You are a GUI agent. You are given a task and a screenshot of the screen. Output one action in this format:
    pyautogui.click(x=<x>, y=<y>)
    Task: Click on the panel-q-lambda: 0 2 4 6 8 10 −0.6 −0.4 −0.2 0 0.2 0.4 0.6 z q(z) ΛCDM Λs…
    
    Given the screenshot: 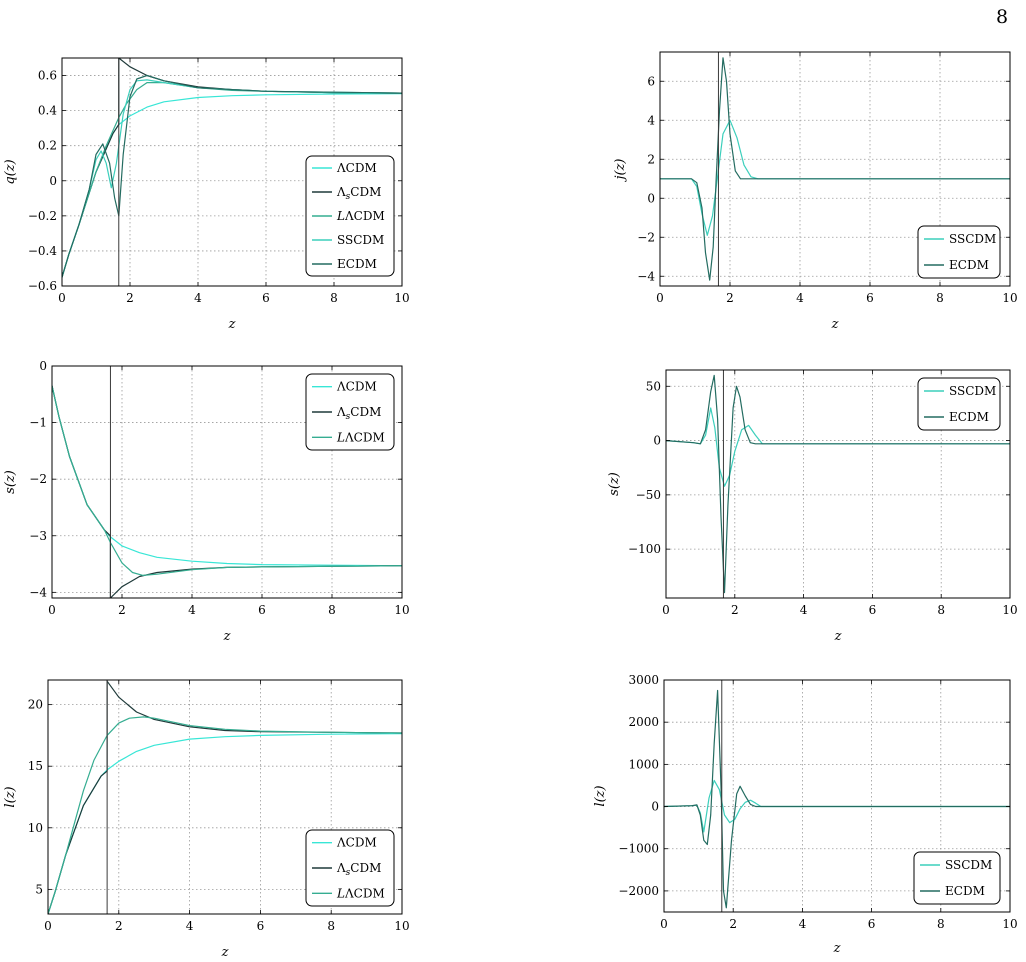 What is the action you would take?
    pyautogui.click(x=206, y=194)
    